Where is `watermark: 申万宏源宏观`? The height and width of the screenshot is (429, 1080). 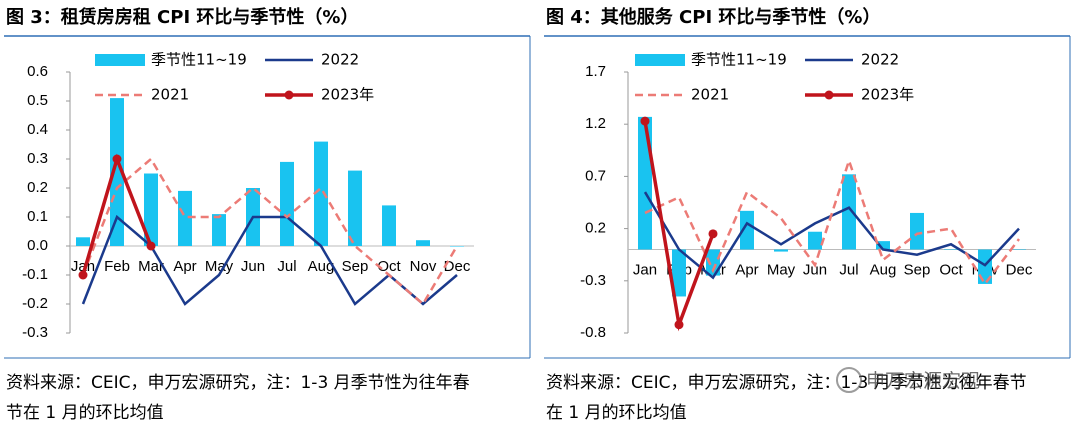
watermark: 申万宏源宏观 is located at coordinates (908, 379).